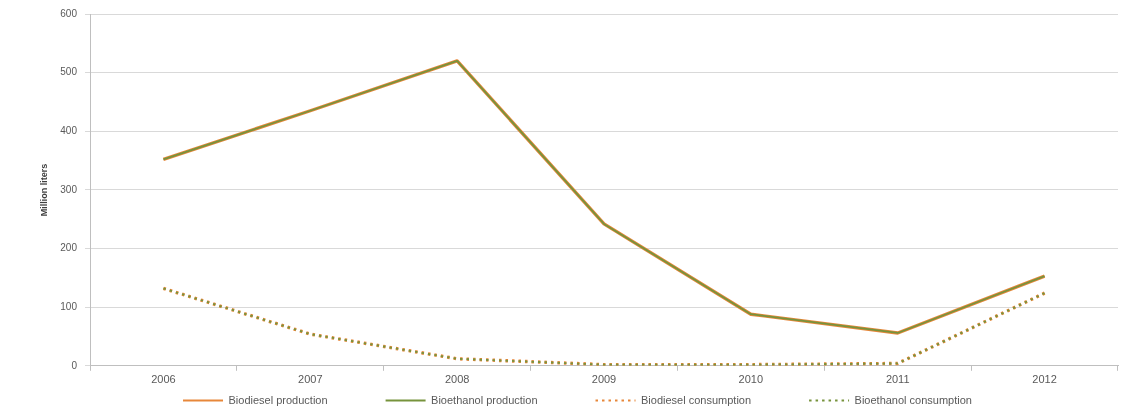 This screenshot has width=1122, height=417. What do you see at coordinates (696, 399) in the screenshot?
I see `legend-label: Biodiesel consumption` at bounding box center [696, 399].